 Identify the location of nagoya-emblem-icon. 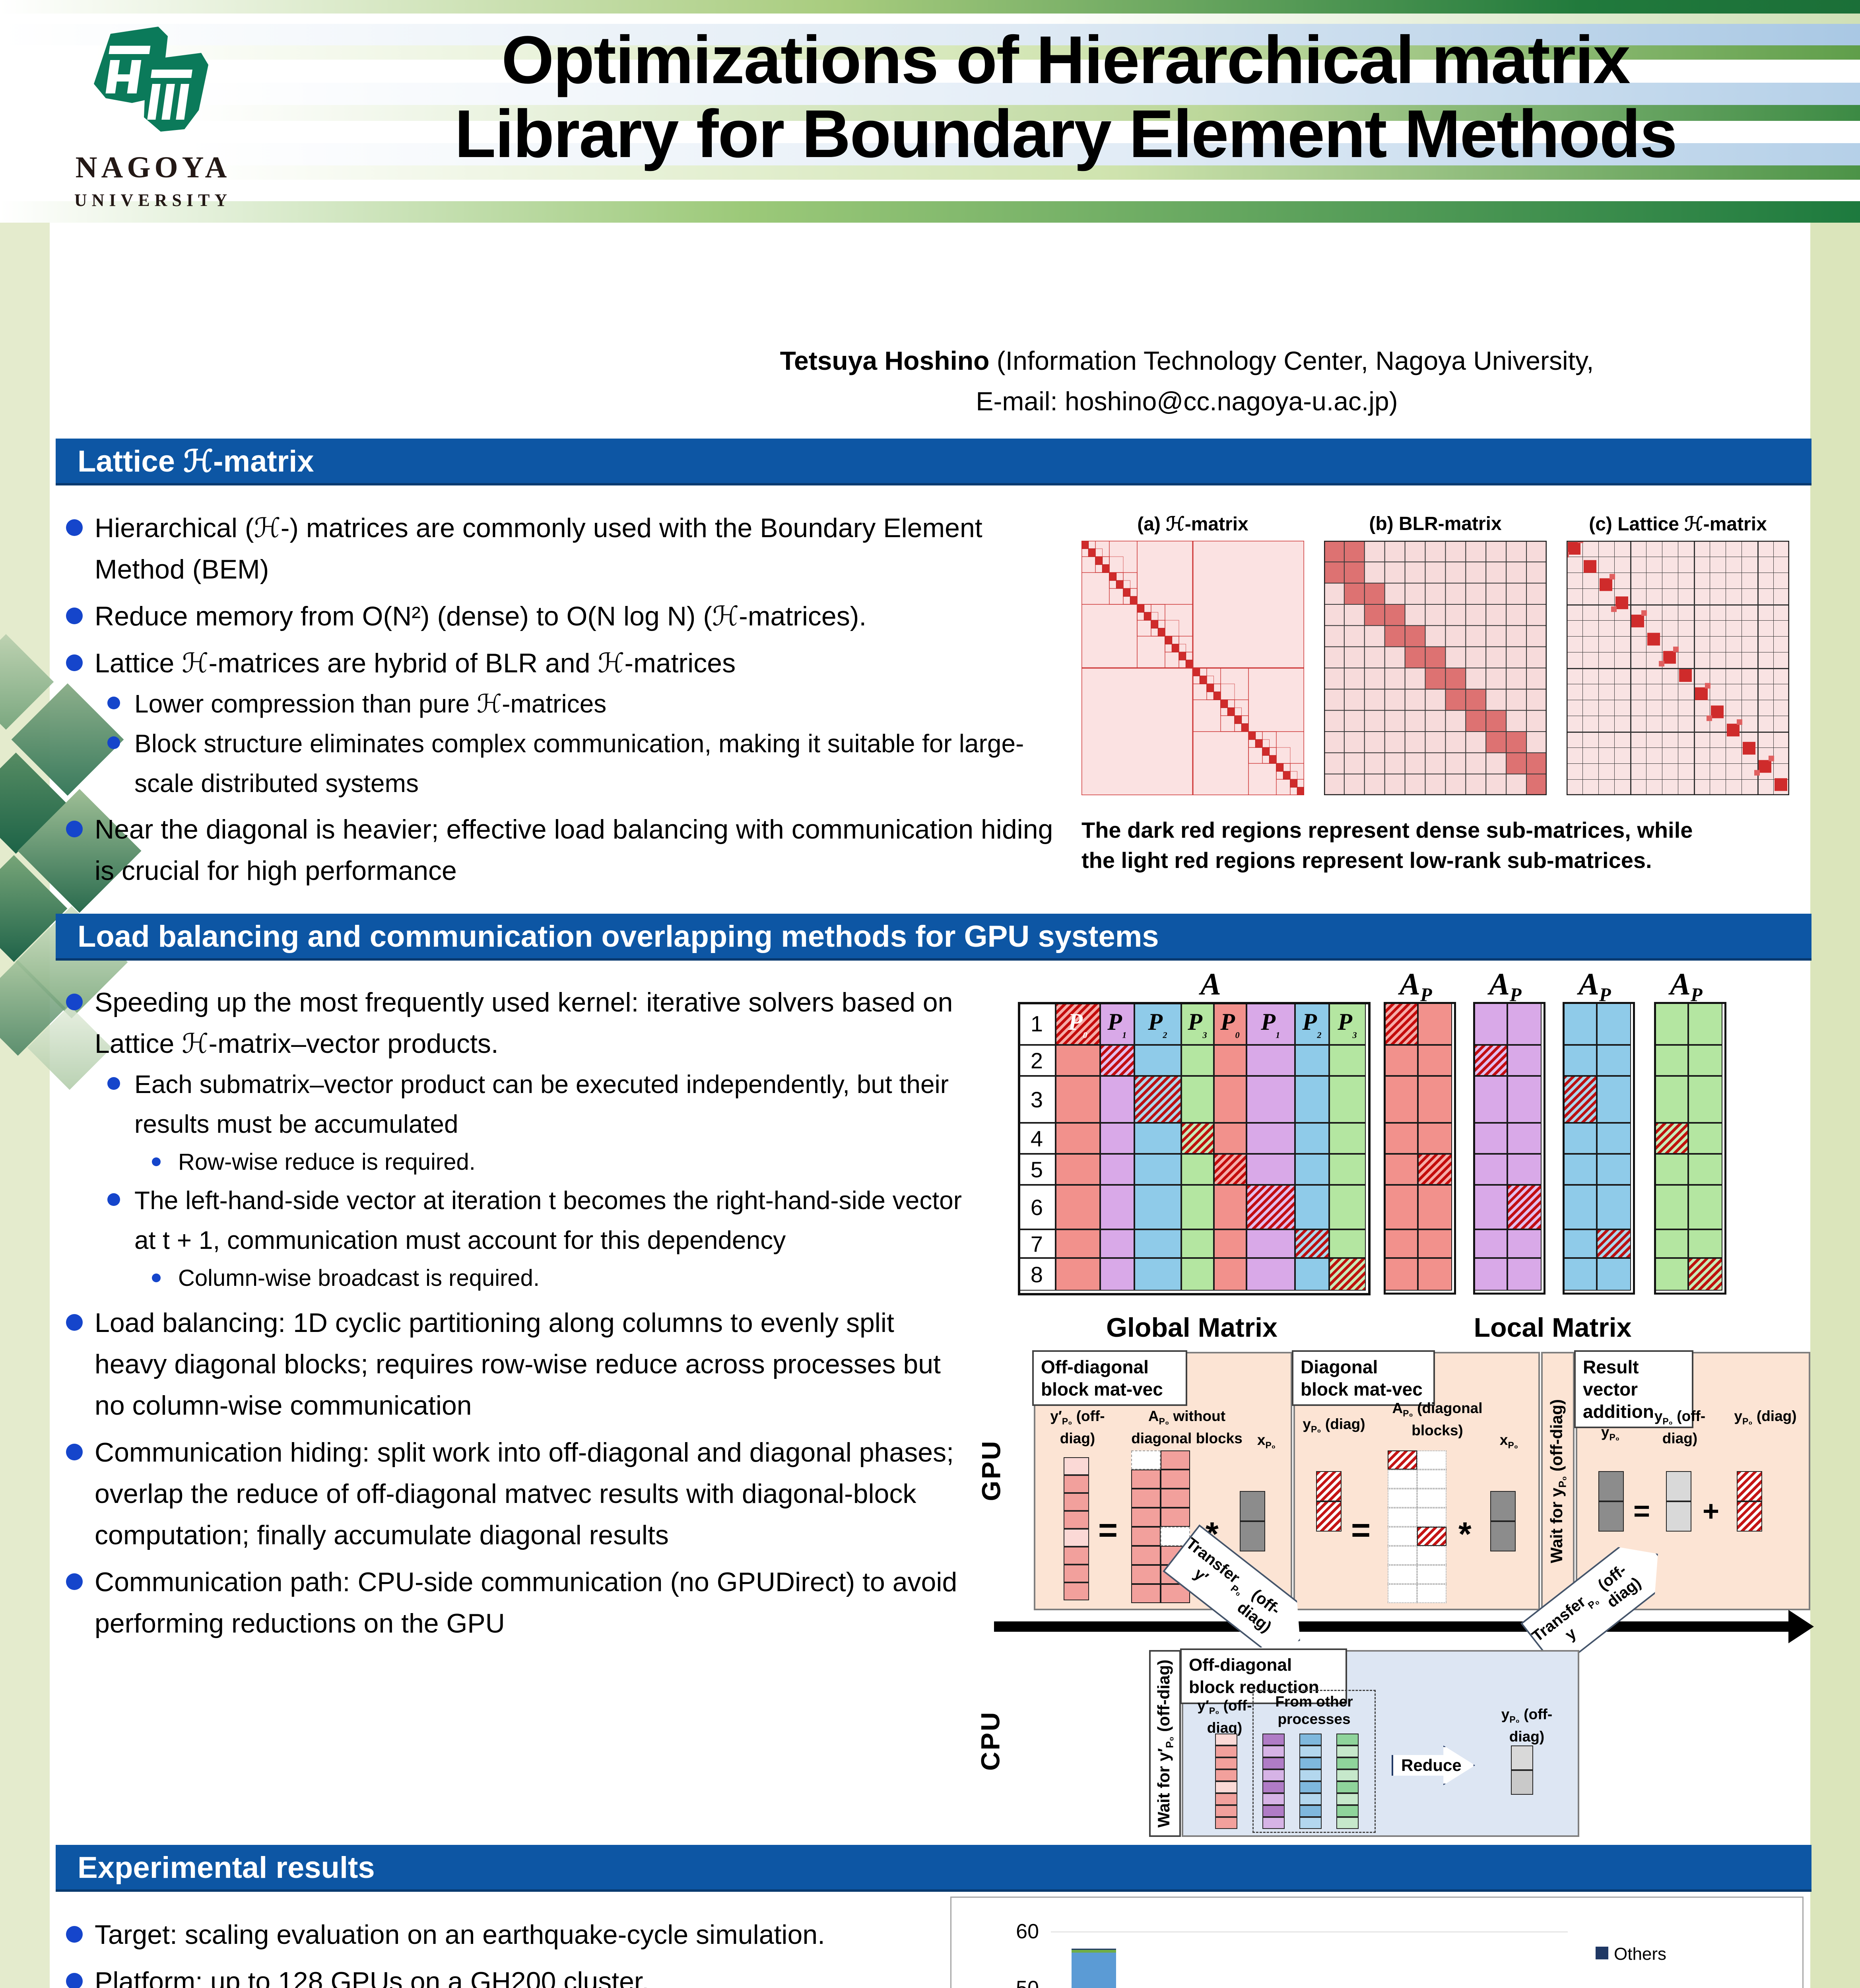
(151, 79).